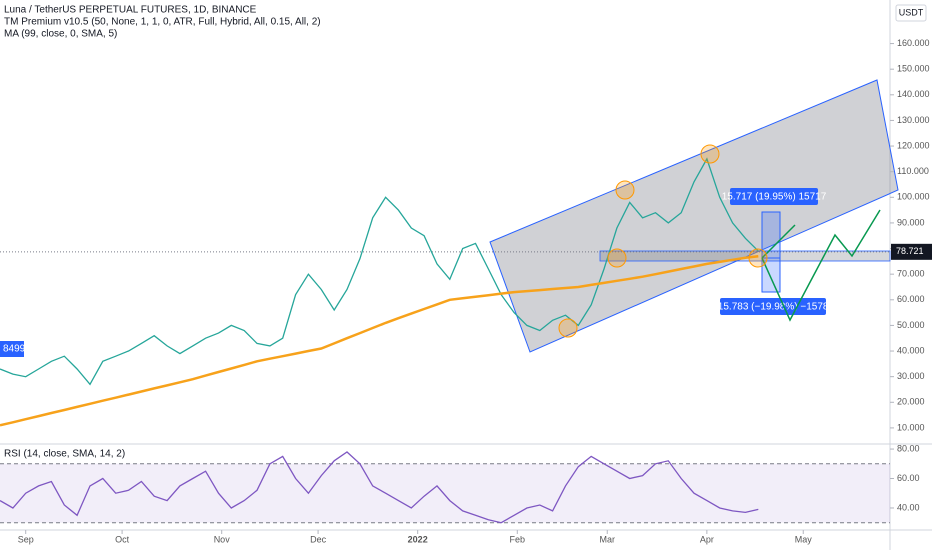  I want to click on x-tick-label: Mar, so click(608, 539).